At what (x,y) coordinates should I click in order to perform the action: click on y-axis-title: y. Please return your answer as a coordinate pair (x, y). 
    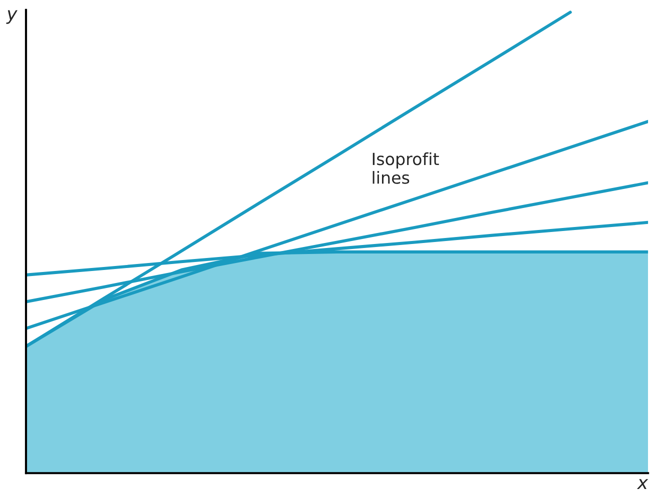
    Looking at the image, I should click on (12, 17).